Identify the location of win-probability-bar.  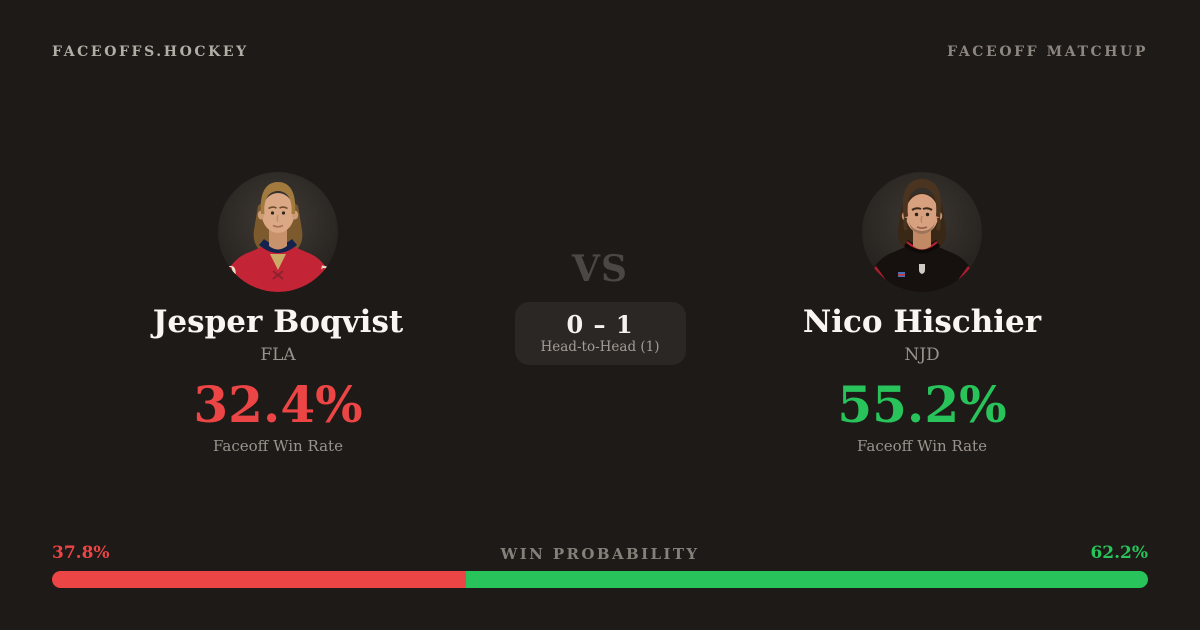
(600, 579).